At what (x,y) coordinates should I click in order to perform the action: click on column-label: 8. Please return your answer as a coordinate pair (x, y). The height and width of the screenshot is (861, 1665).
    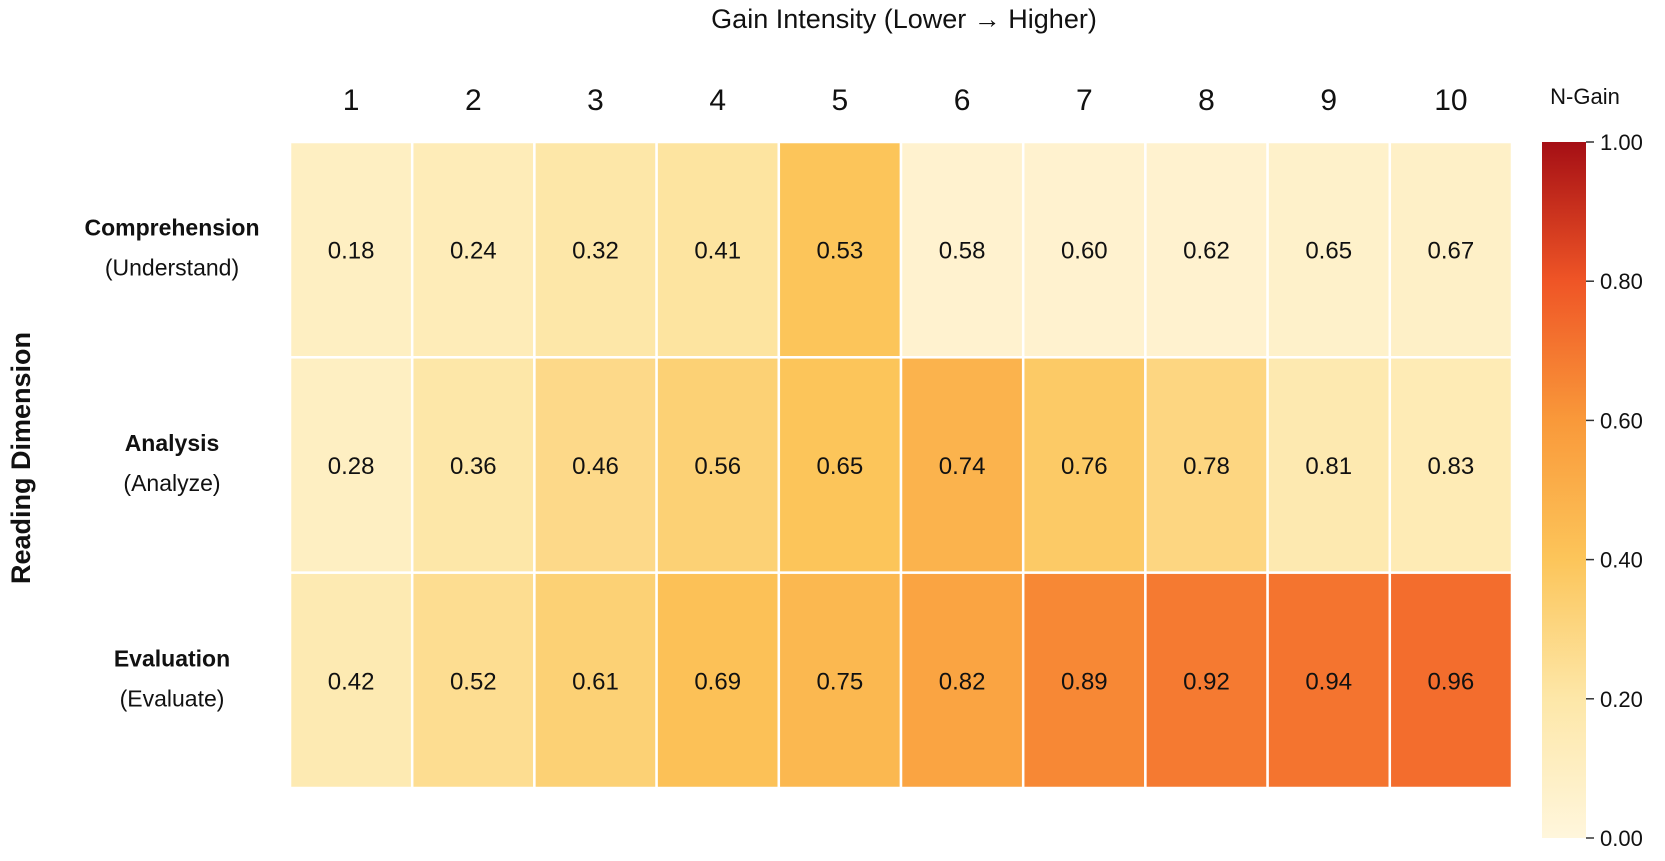
    Looking at the image, I should click on (1206, 100).